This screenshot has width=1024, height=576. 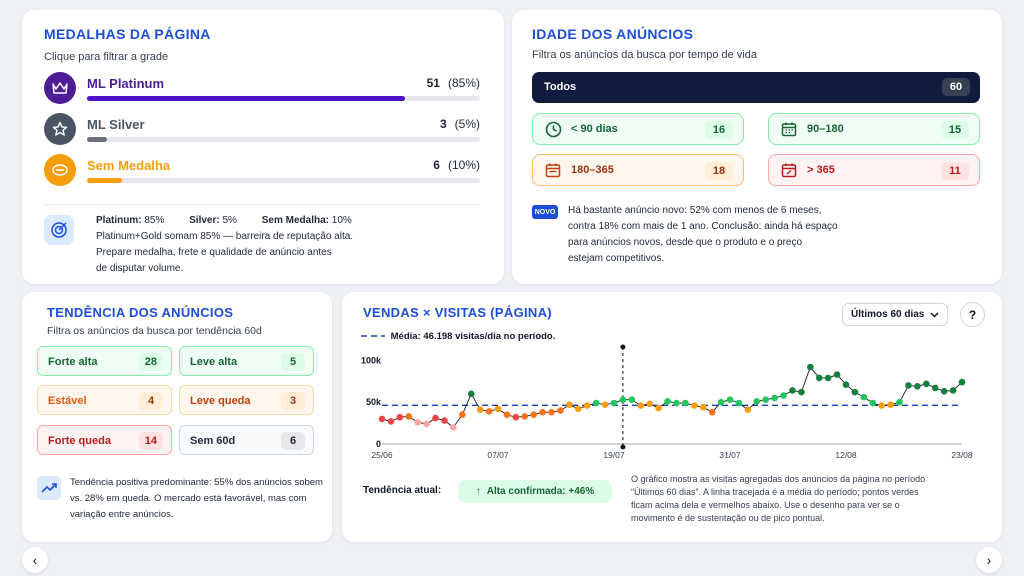 I want to click on help-button: ?, so click(x=972, y=314).